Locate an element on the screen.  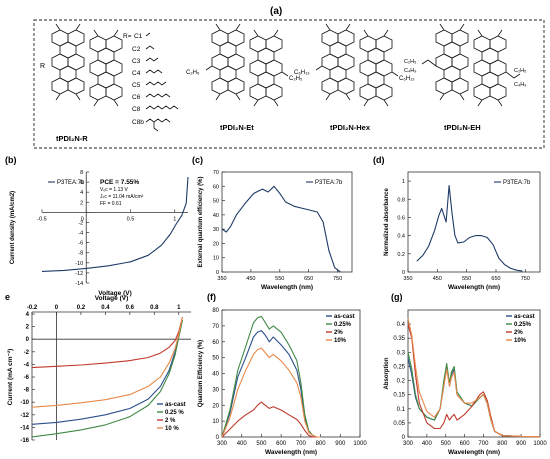
substituent-eh-a-left: C₂H₅ is located at coordinates (410, 62).